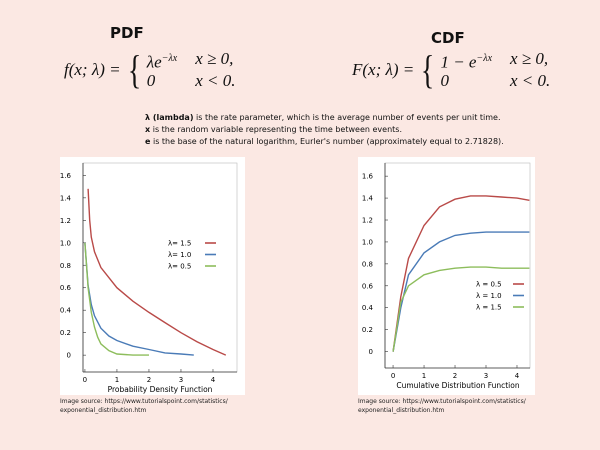 The image size is (600, 450). I want to click on note-term: λ (lambda), so click(169, 117).